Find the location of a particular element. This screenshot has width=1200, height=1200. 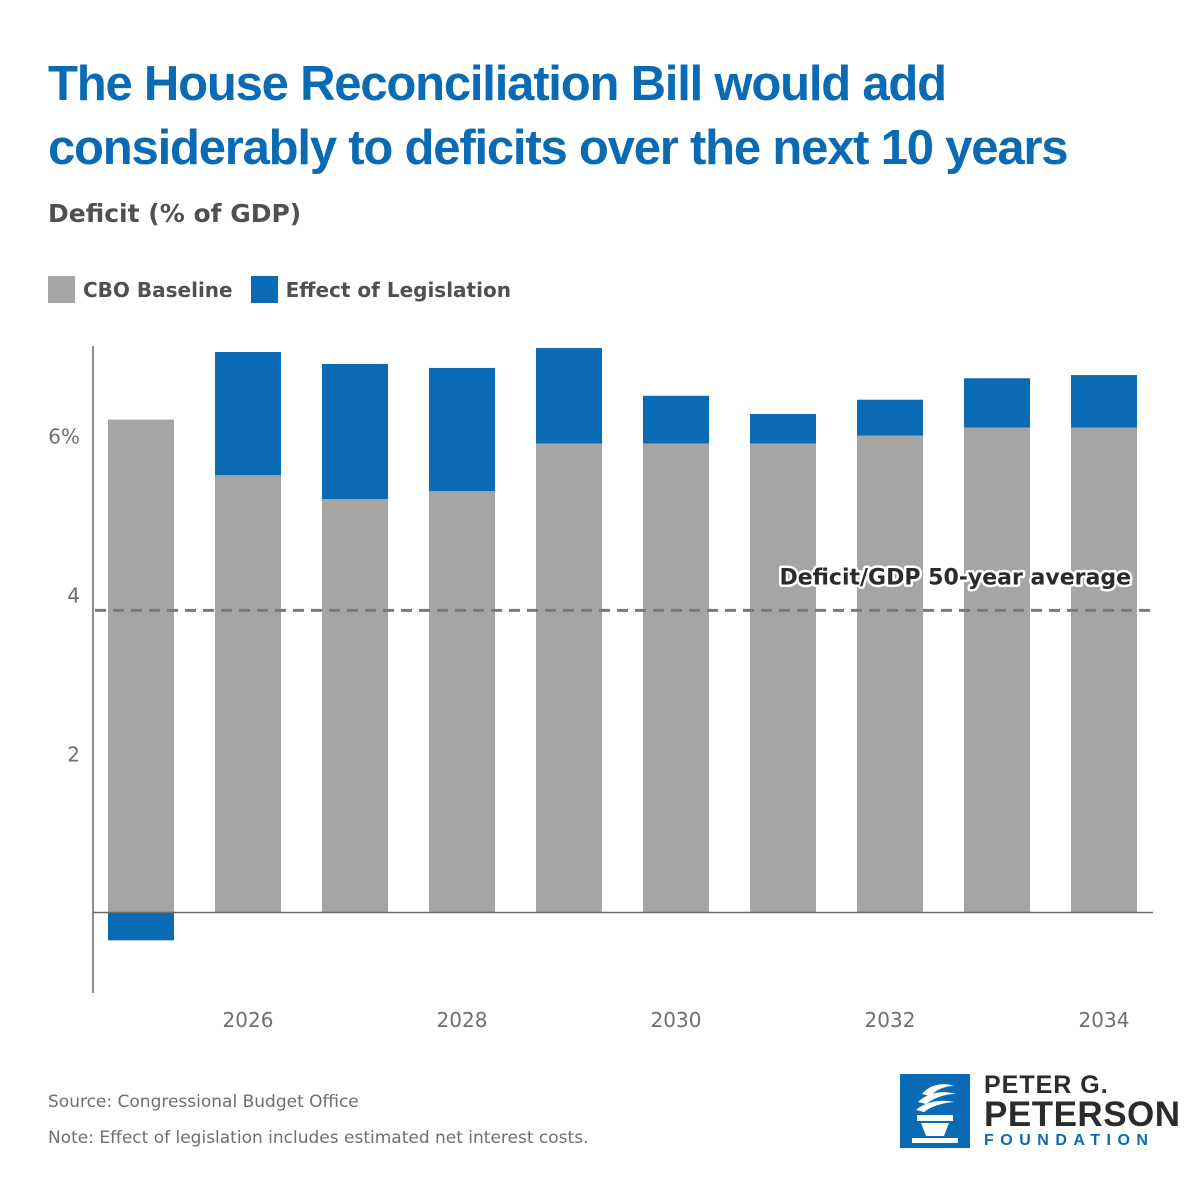

legend-item-legislation: Effect of Legislation is located at coordinates (380, 289).